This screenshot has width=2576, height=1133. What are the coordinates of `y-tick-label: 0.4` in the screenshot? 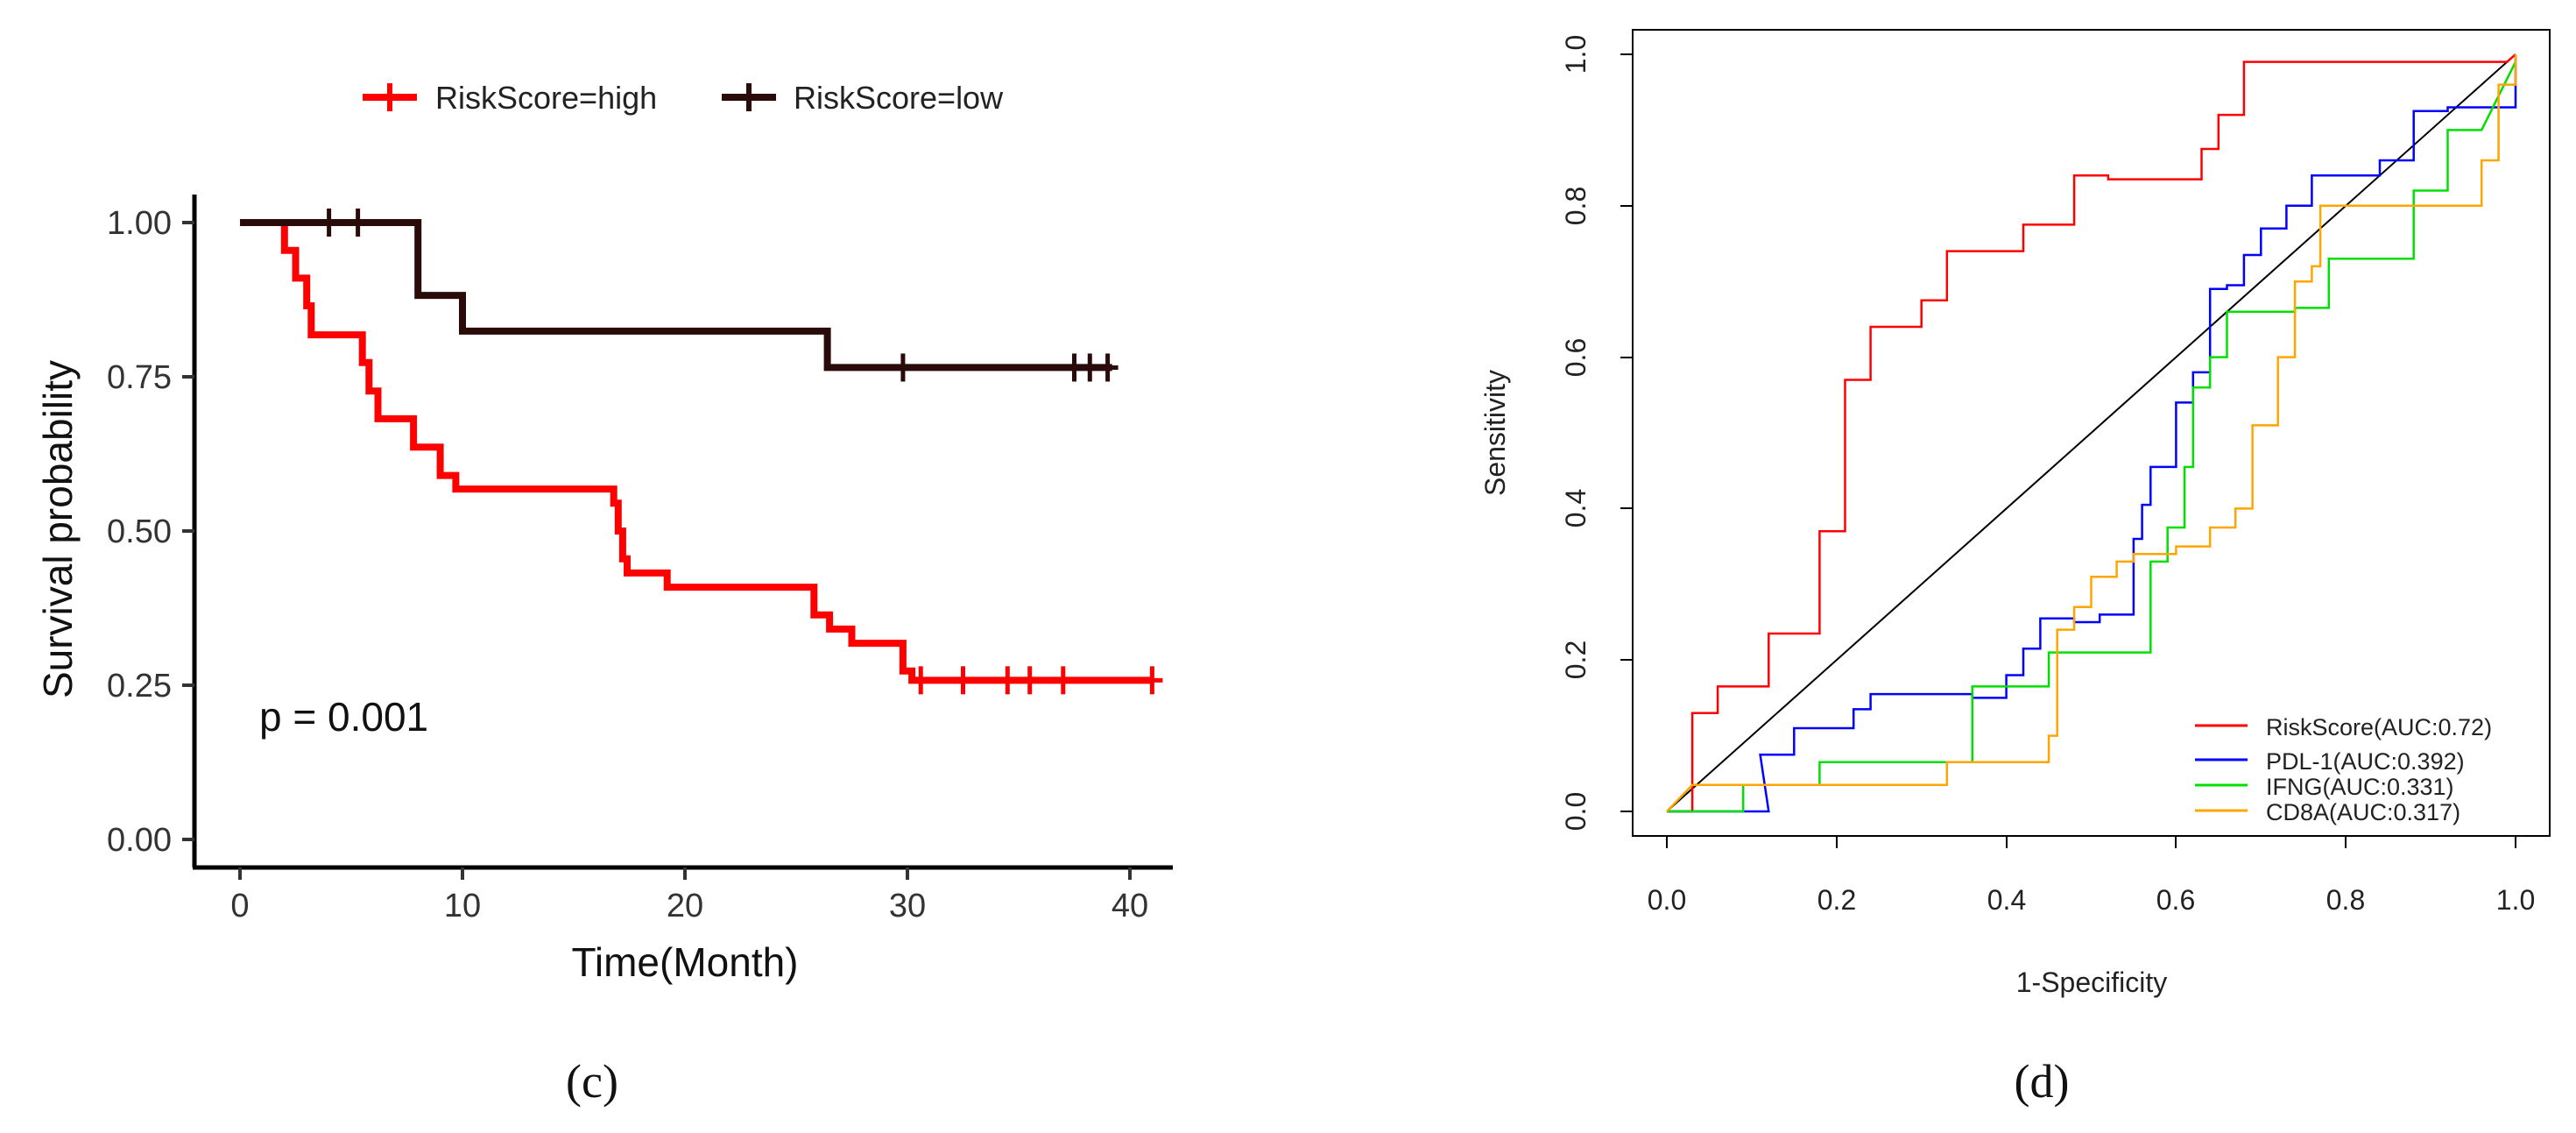 It's located at (1575, 509).